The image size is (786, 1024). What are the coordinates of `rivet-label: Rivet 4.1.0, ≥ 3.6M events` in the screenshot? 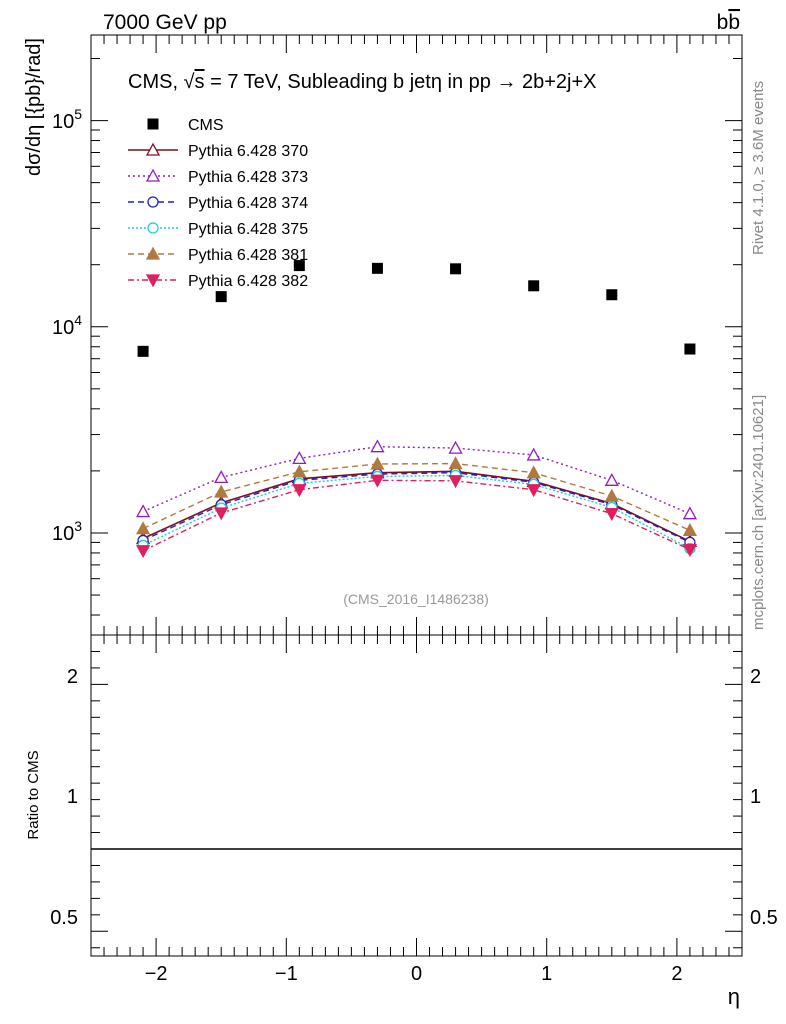 It's located at (758, 168).